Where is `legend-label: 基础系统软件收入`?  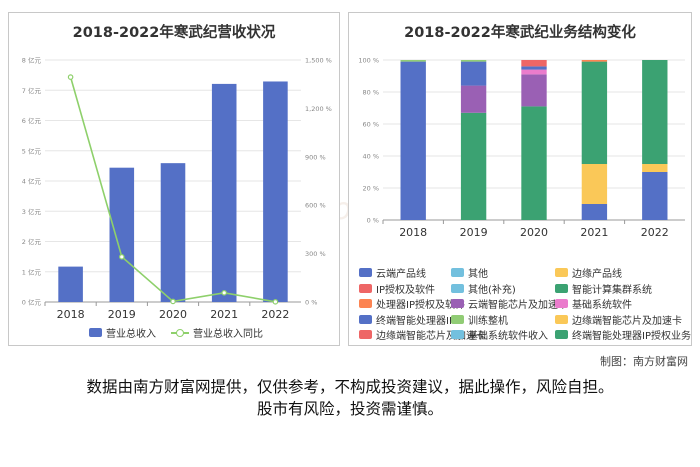
legend-label: 基础系统软件收入 is located at coordinates (508, 336).